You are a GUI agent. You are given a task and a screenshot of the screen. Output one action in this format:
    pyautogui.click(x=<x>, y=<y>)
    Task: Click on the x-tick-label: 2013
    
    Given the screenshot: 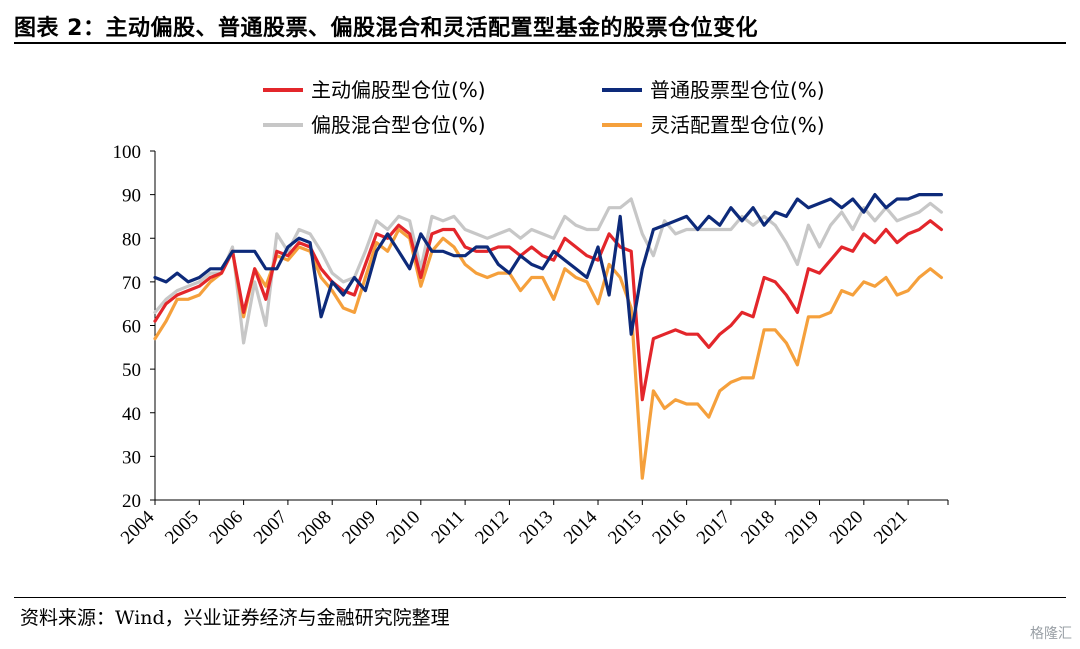 What is the action you would take?
    pyautogui.click(x=537, y=528)
    